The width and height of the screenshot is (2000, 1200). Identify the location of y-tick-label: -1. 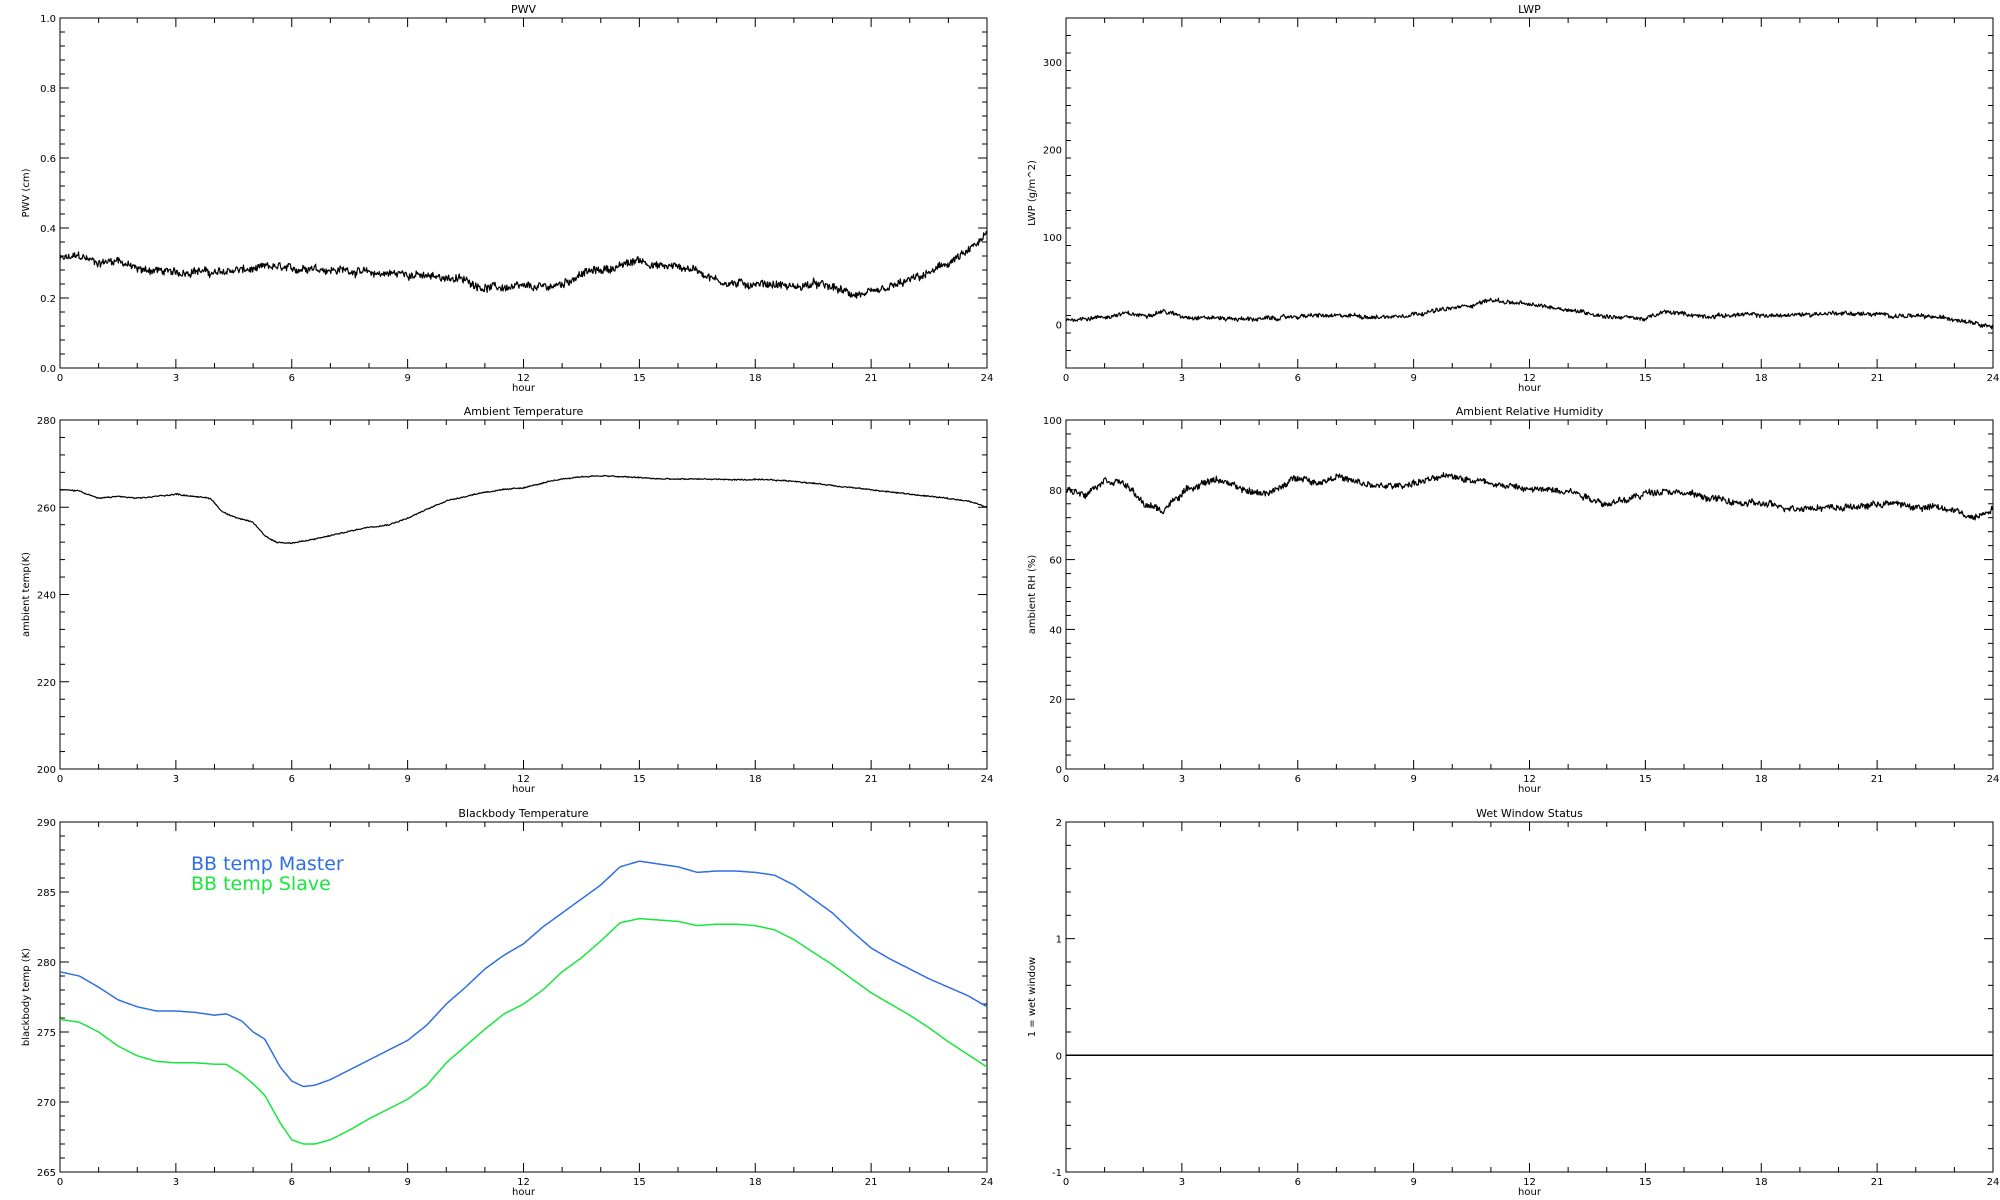
(1057, 1173).